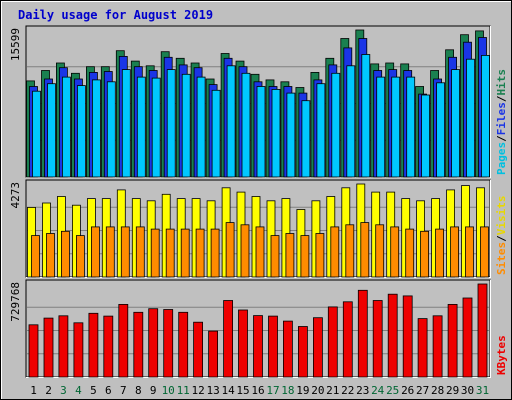 Image resolution: width=512 pixels, height=400 pixels. I want to click on x-tick-label-day-31: 31, so click(482, 390).